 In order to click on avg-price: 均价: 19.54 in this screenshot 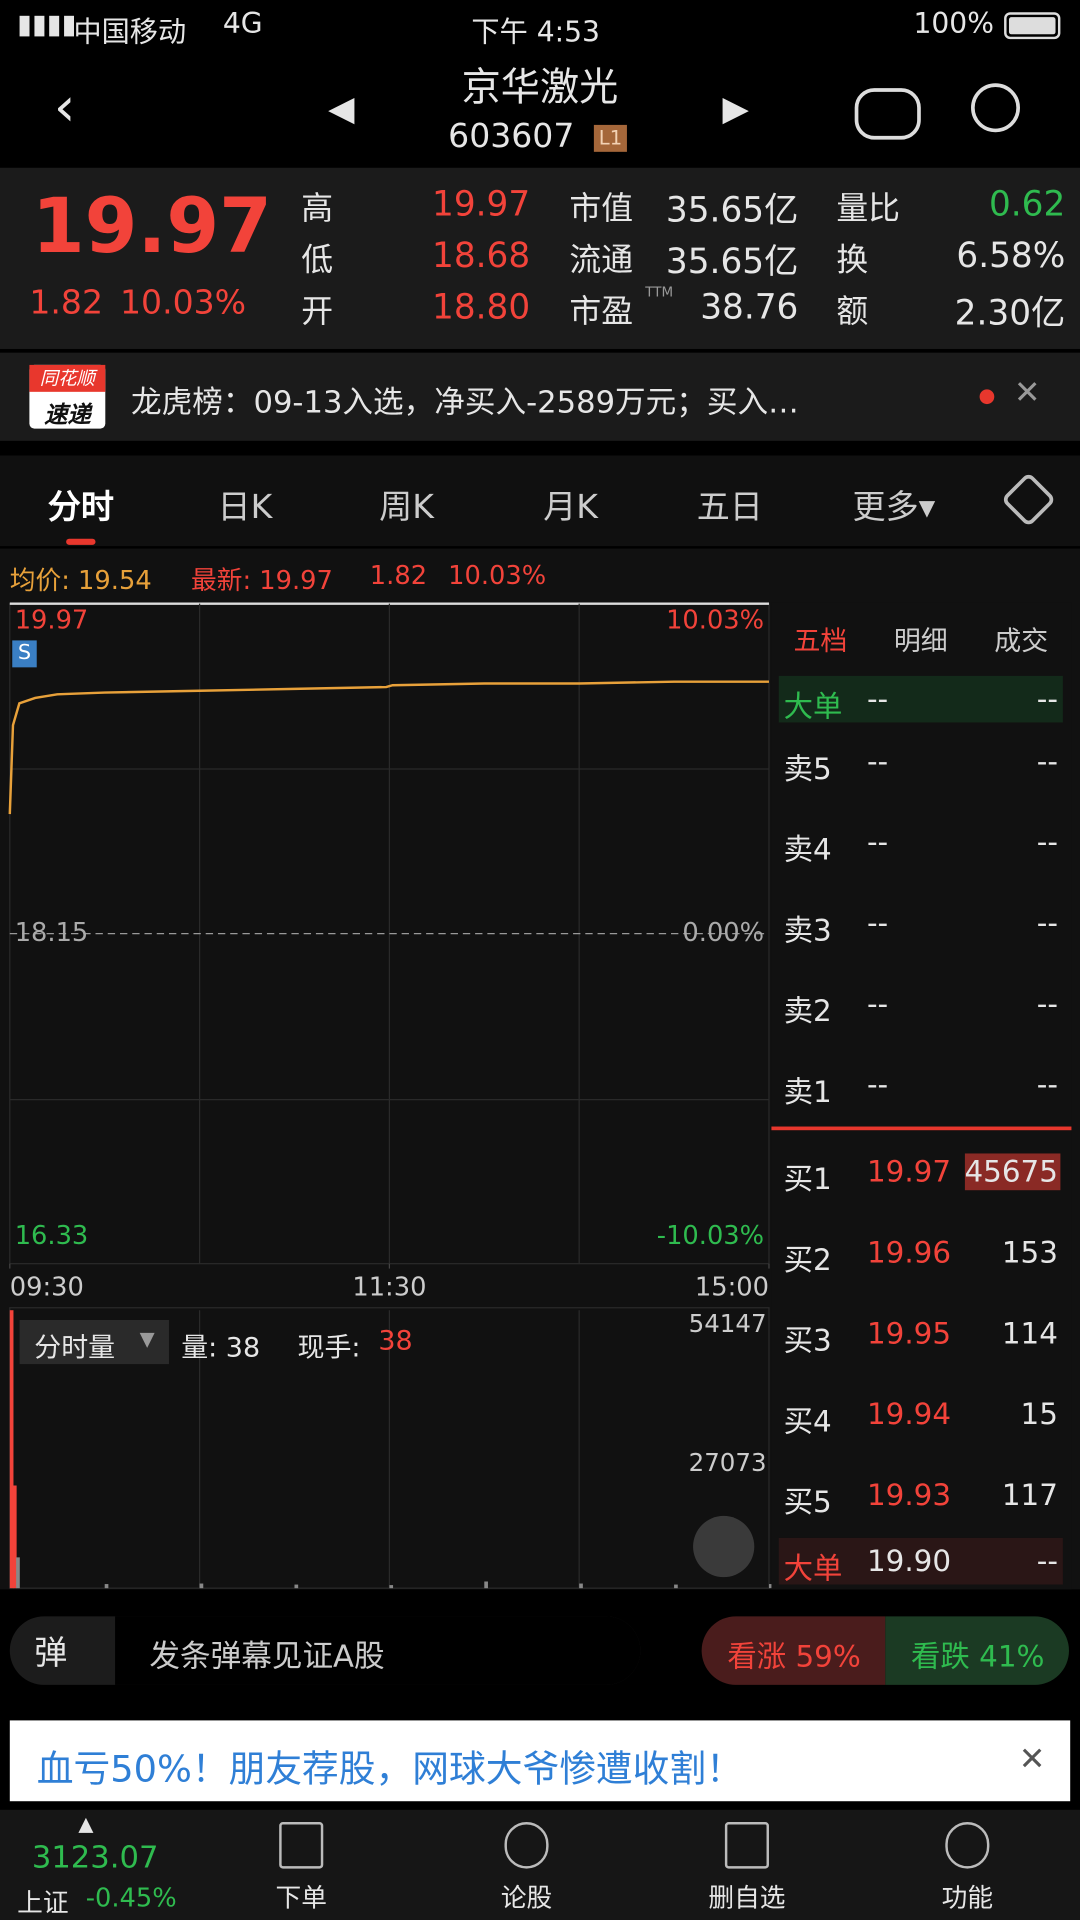, I will do `click(80, 580)`.